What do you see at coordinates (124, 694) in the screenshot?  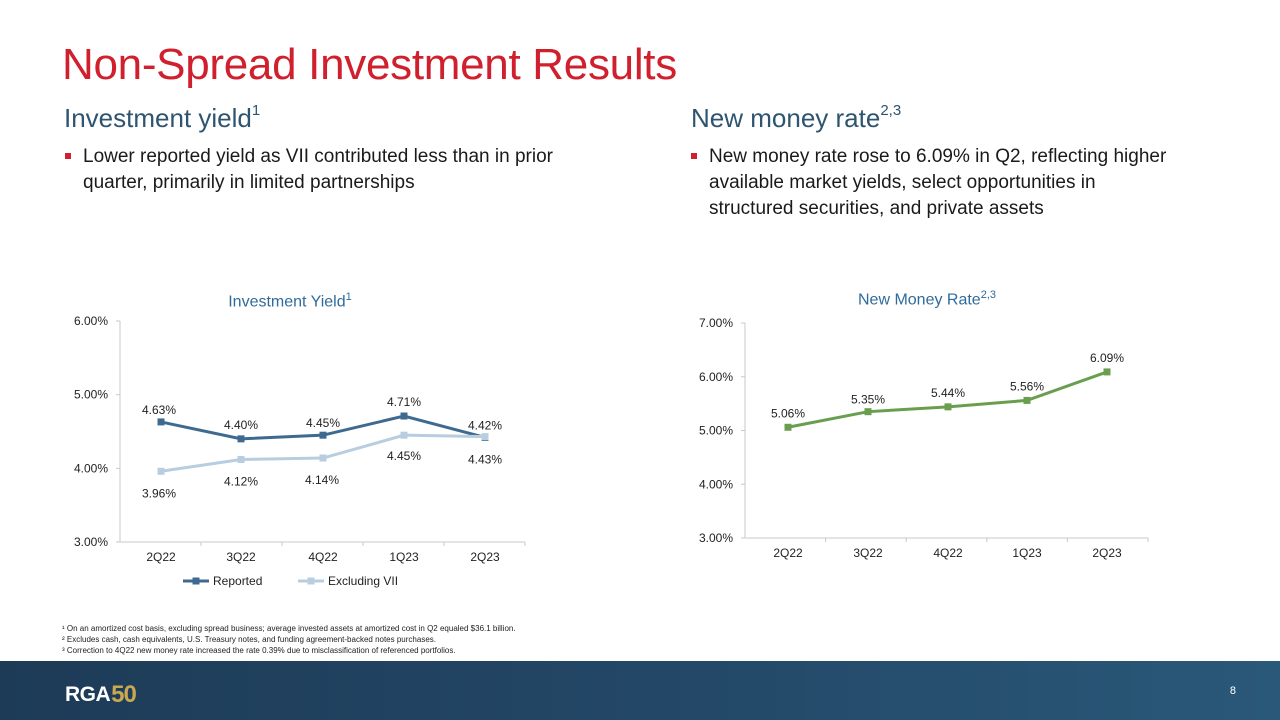 I see `anniversary-50-icon: 50` at bounding box center [124, 694].